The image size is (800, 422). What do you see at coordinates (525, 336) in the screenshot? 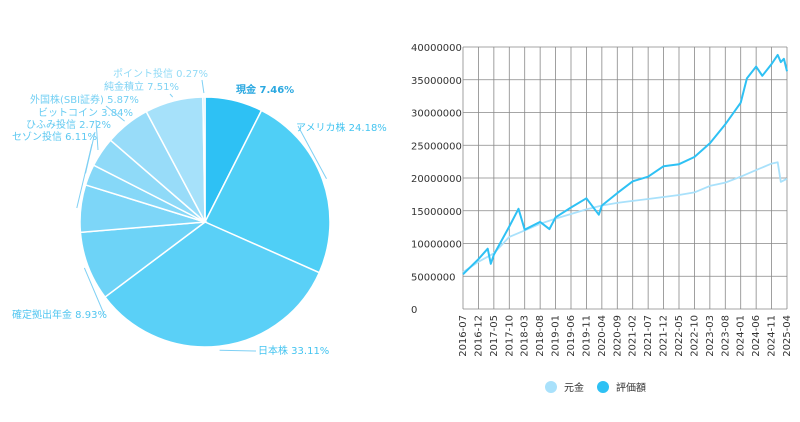
I see `x-tick-label: 2018-03` at bounding box center [525, 336].